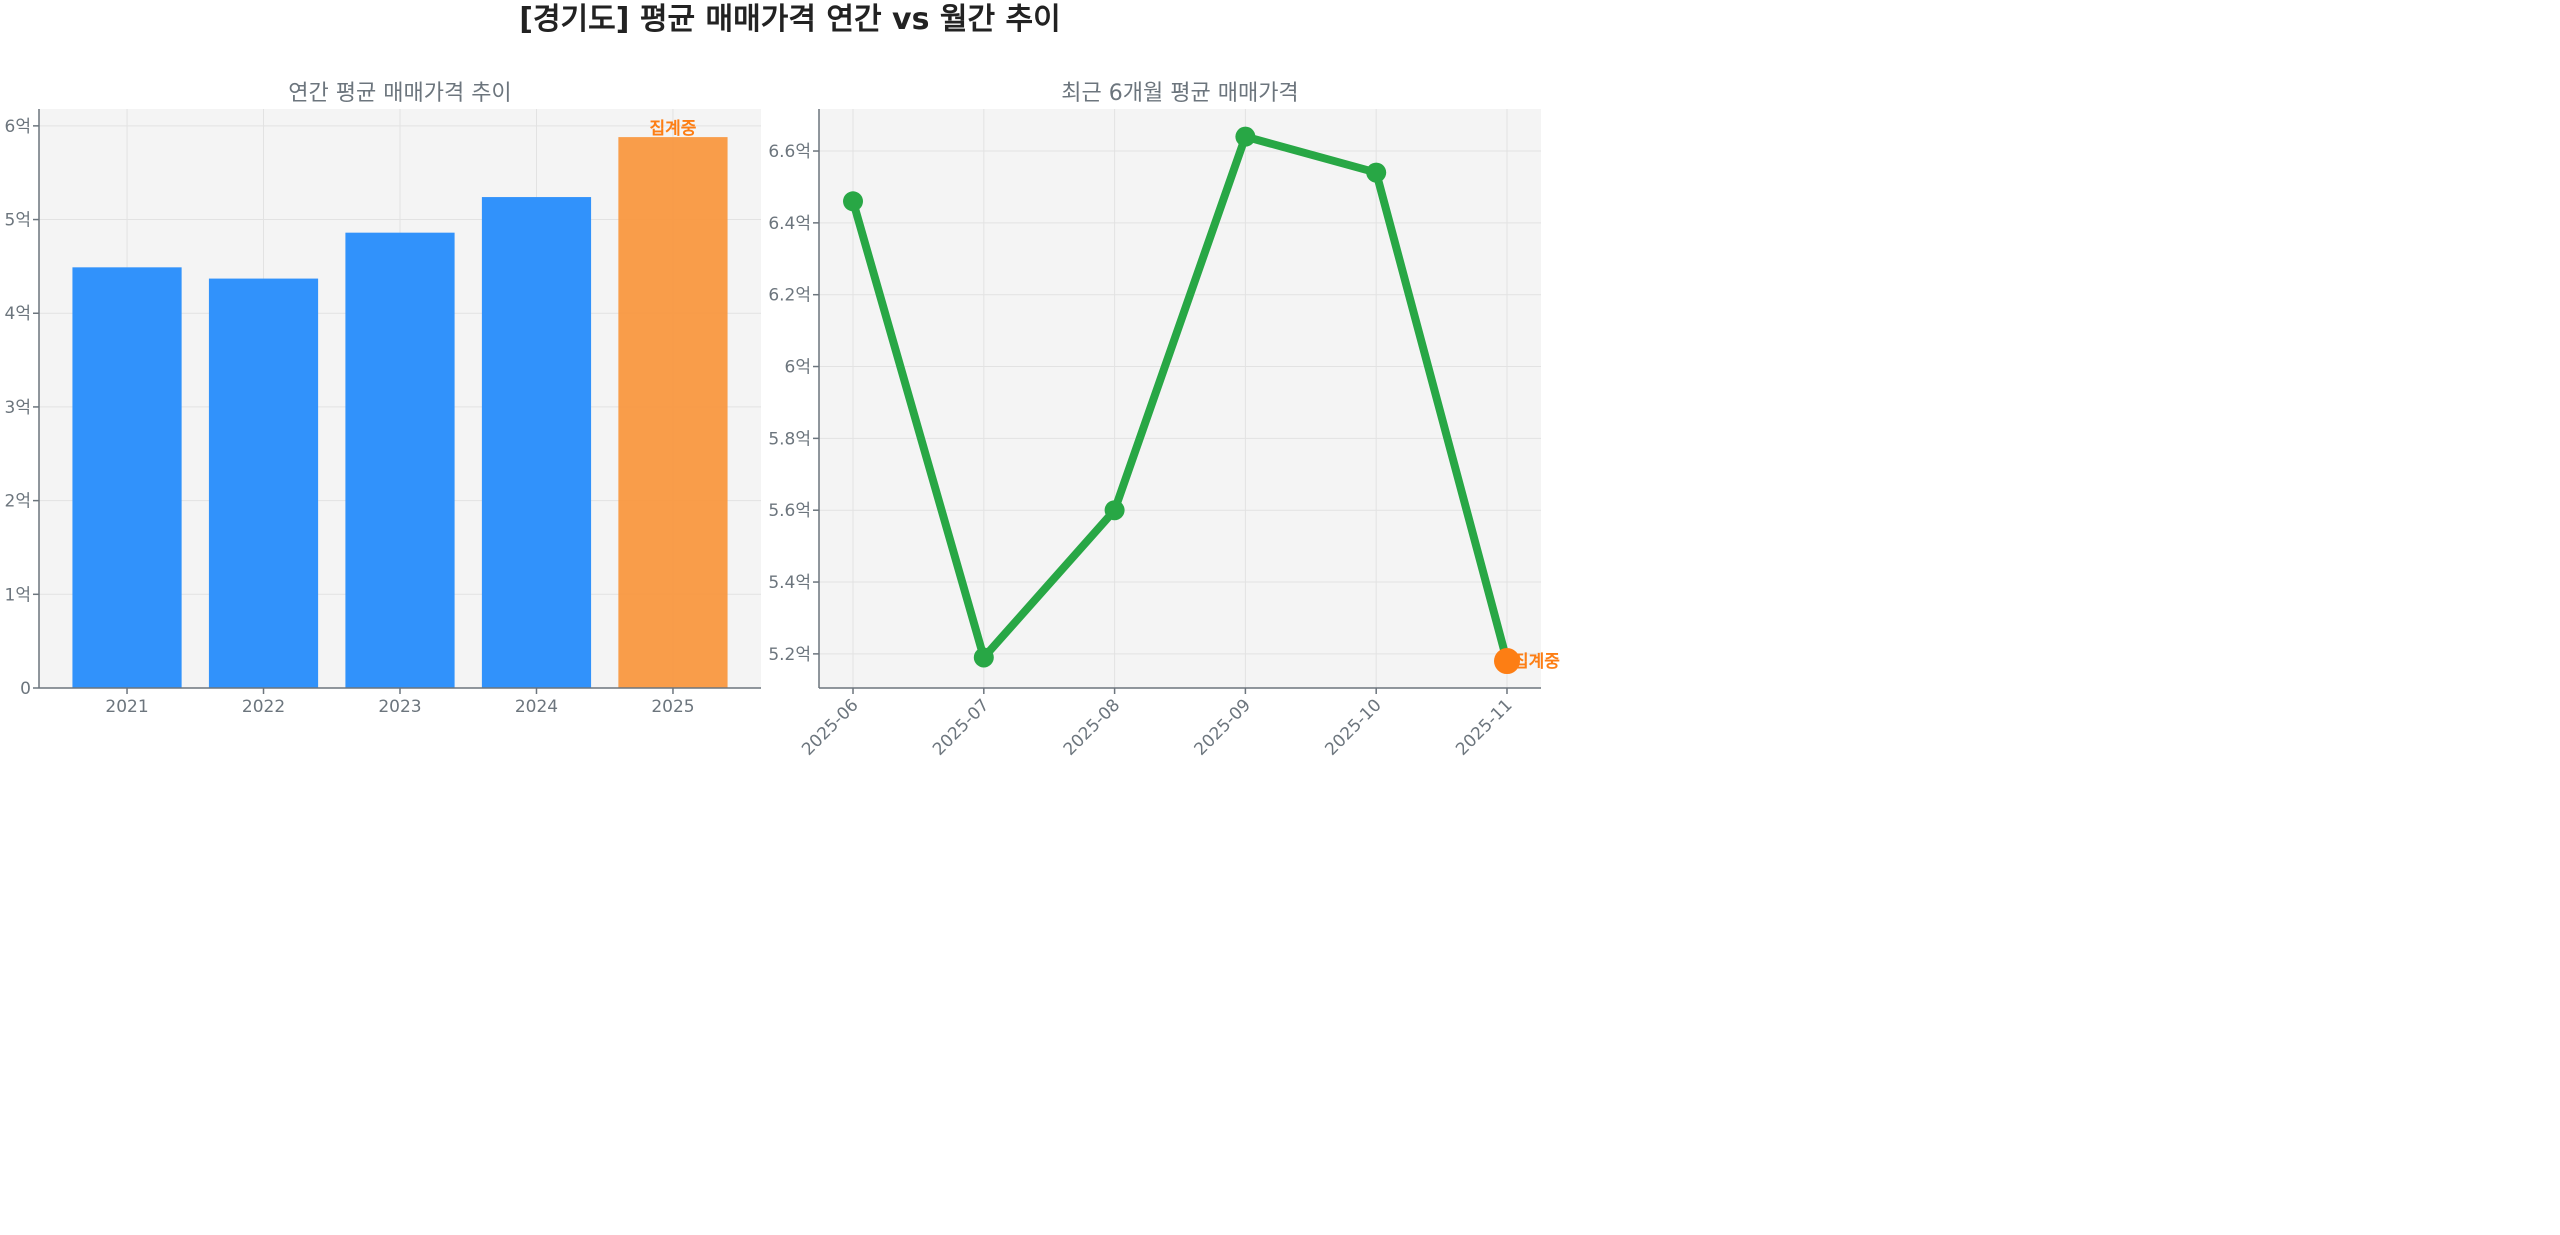  I want to click on annual-title: 연간 평균 매매가격 추이, so click(399, 93).